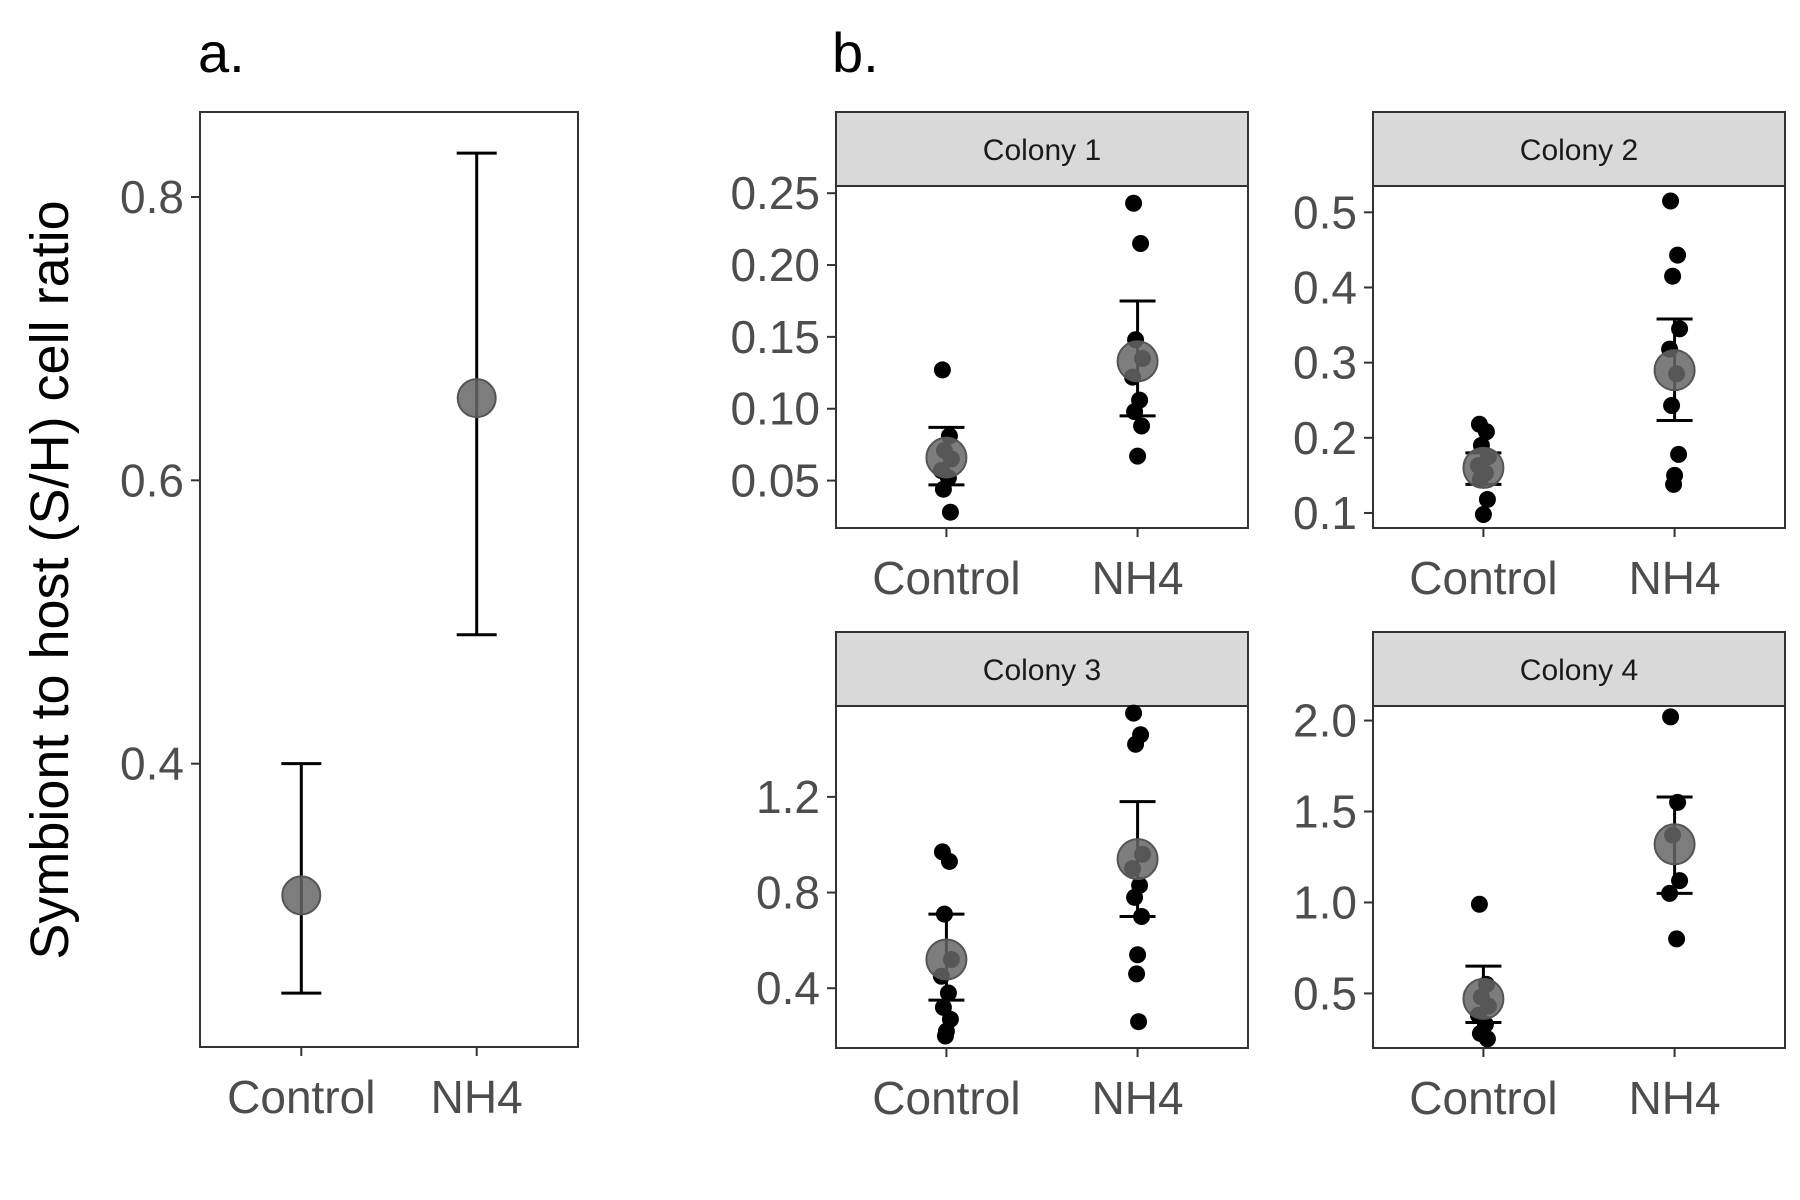 The image size is (1800, 1200). Describe the element at coordinates (1325, 902) in the screenshot. I see `y-tick-label: 1.0` at that location.